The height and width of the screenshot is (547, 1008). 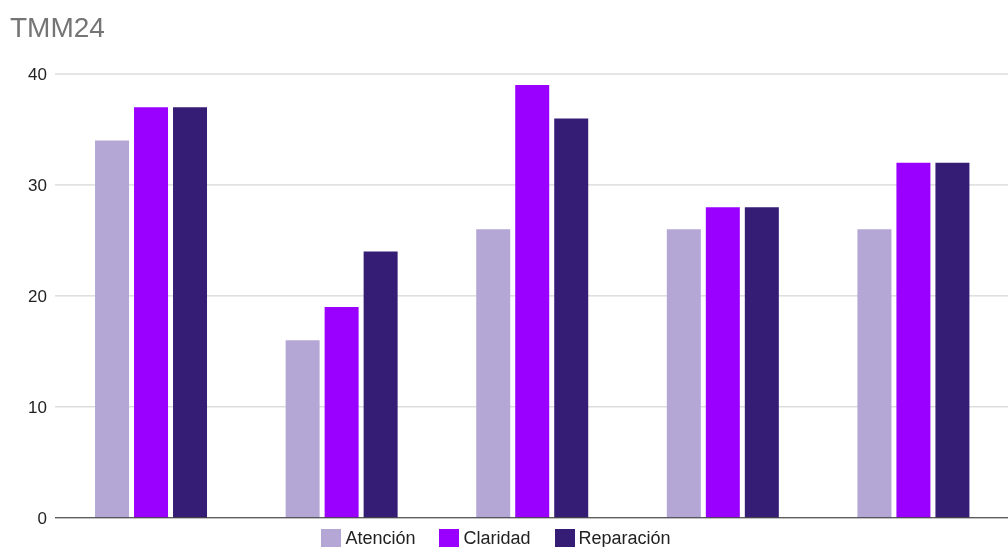 I want to click on legend-label: Reparación, so click(x=624, y=537).